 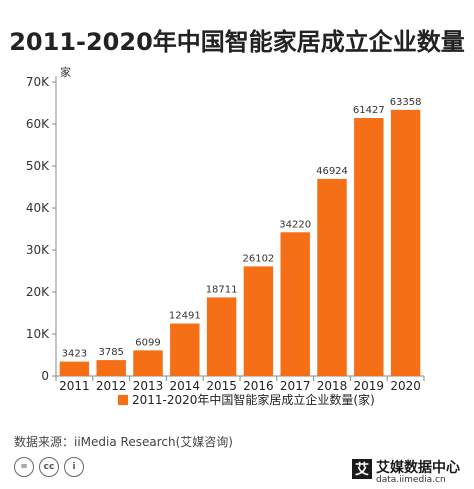 I want to click on x-tick-label-2014: 2014, so click(x=185, y=386).